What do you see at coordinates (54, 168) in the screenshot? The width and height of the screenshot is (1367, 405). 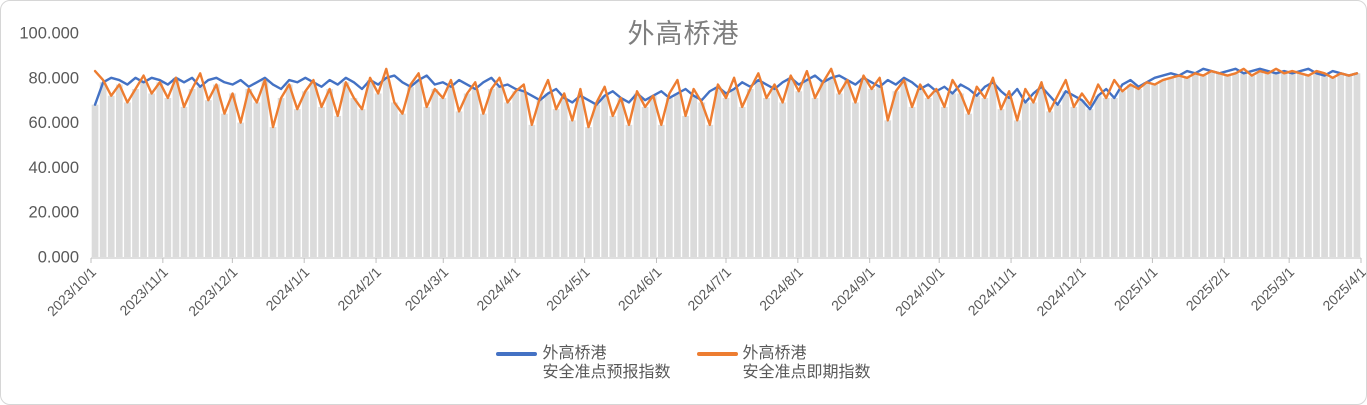 I see `svg-text: 40.000` at bounding box center [54, 168].